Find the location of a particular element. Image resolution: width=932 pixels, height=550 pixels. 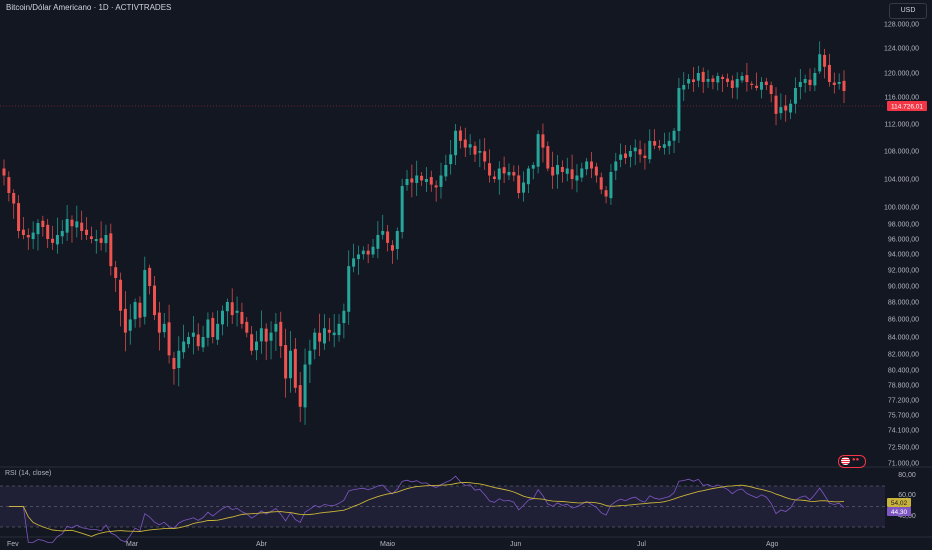

last-price-tag is located at coordinates (907, 106).